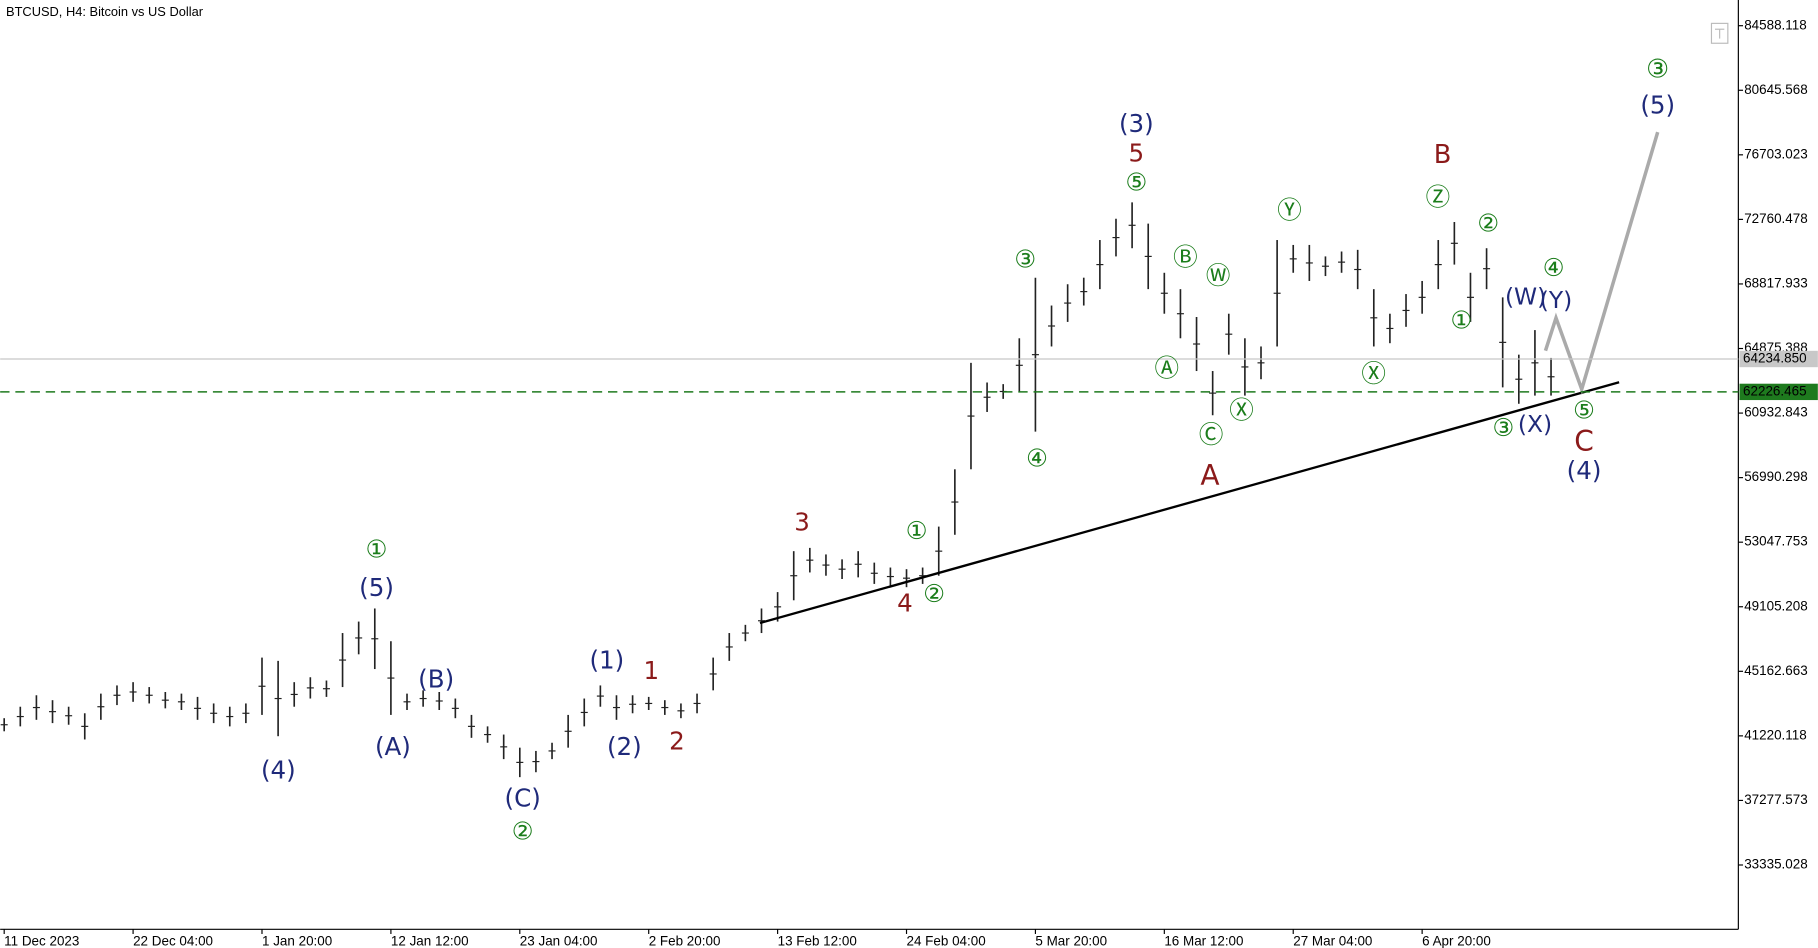 Image resolution: width=1818 pixels, height=948 pixels. Describe the element at coordinates (1136, 123) in the screenshot. I see `wave-label: (3)` at that location.